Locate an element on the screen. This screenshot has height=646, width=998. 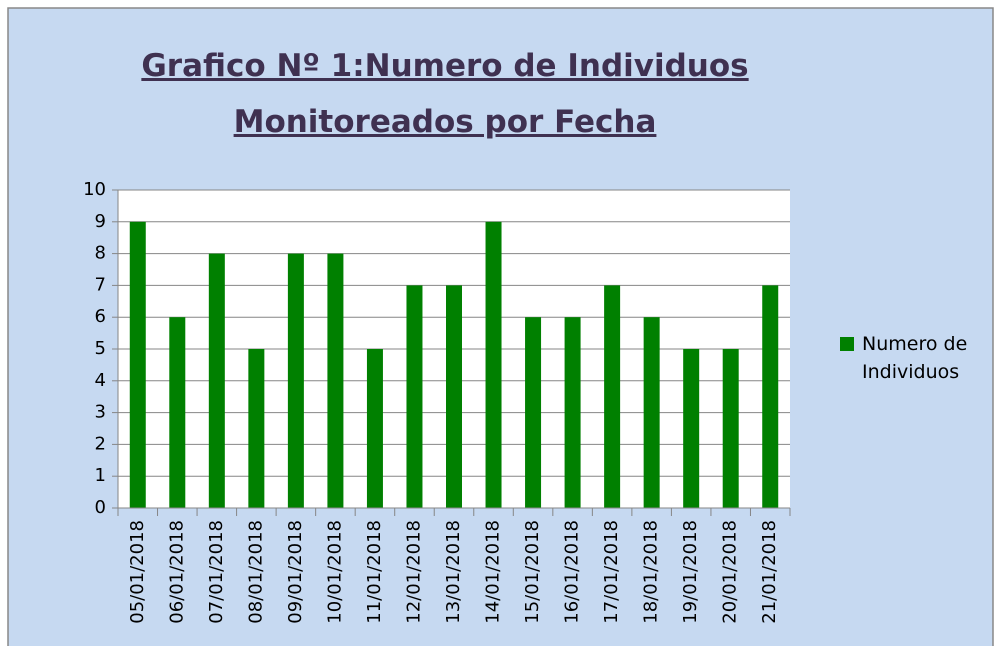
x-tick-label: 07/01/2018 is located at coordinates (216, 572).